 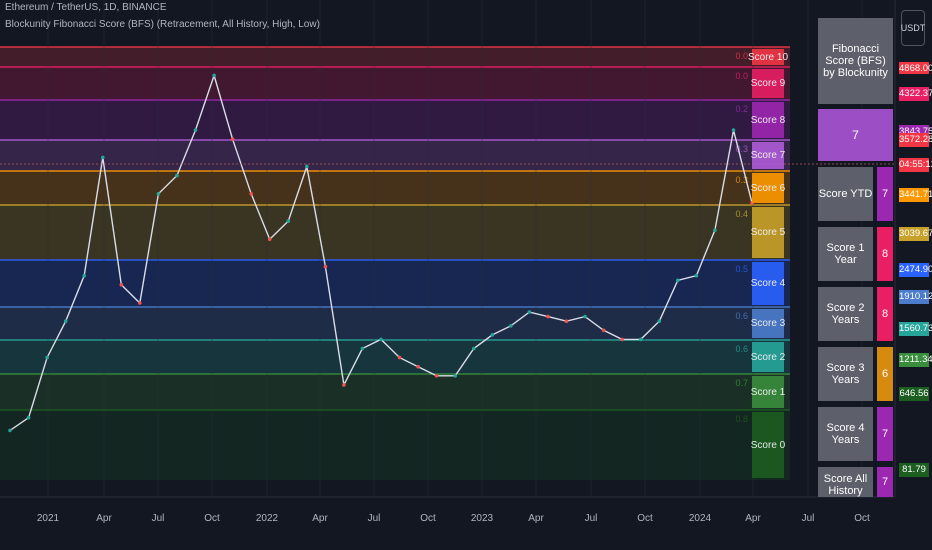 I want to click on price-tag: 4322.37, so click(x=915, y=94).